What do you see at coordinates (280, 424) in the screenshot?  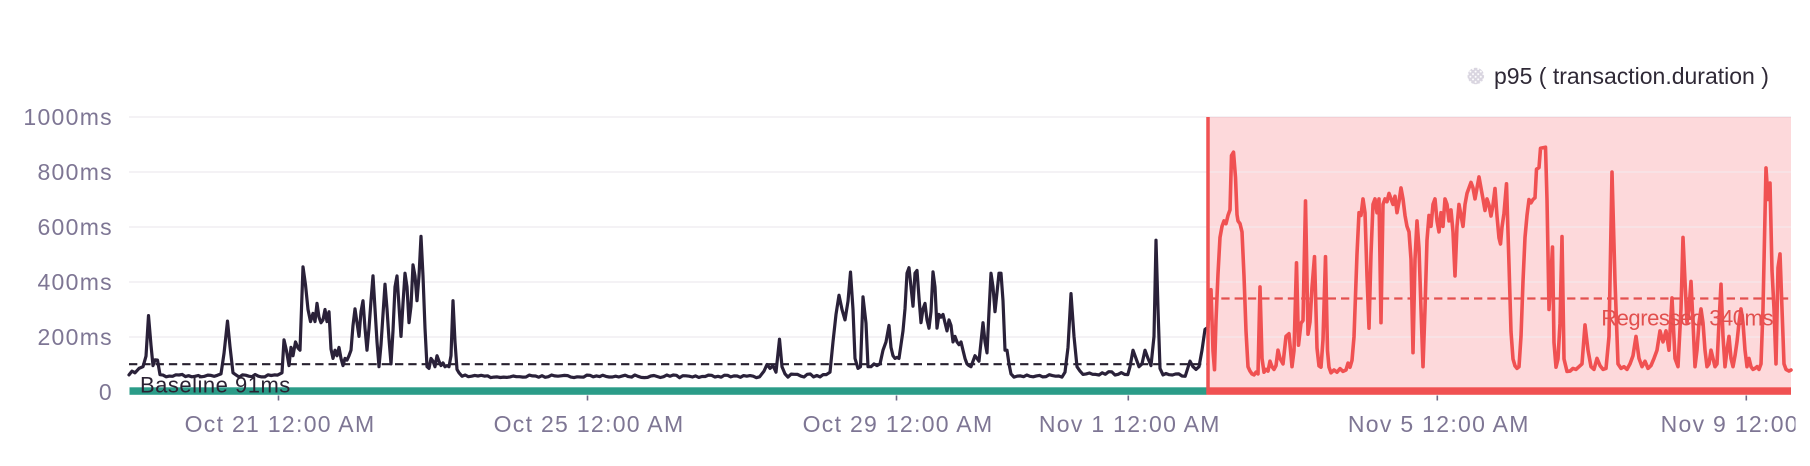 I see `svg-text: Oct 21 12:00 AM` at bounding box center [280, 424].